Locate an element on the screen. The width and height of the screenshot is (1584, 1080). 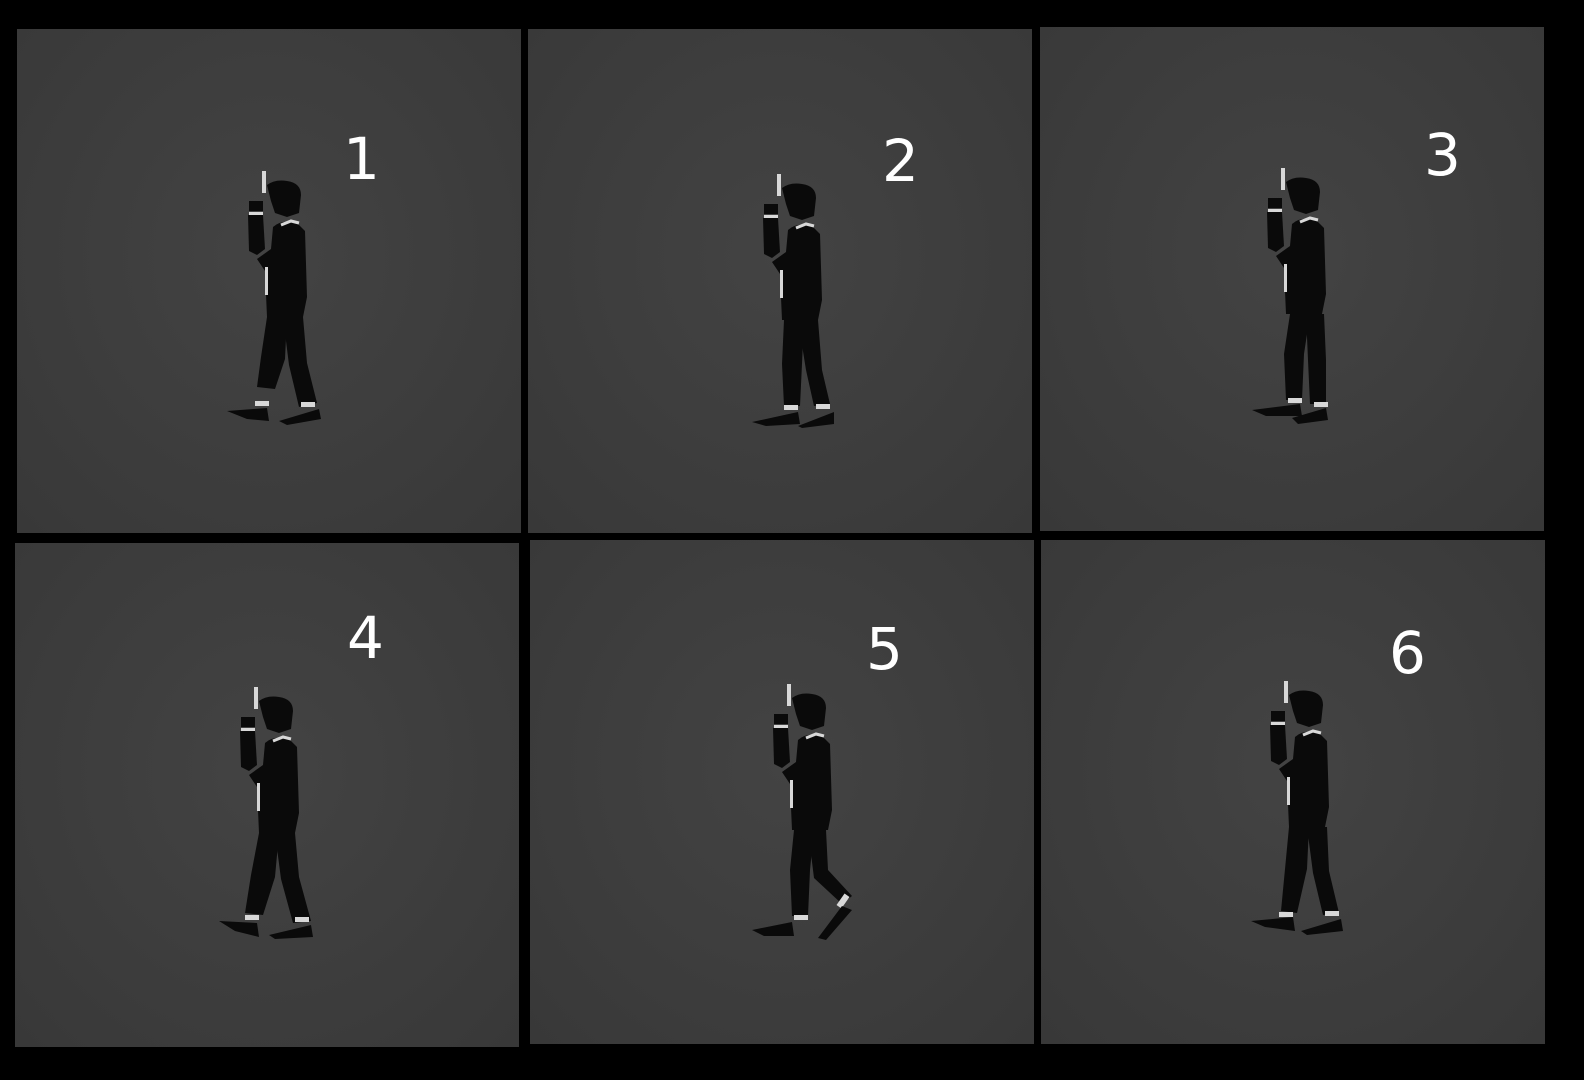
frame-panel-4: 4 is located at coordinates (267, 795).